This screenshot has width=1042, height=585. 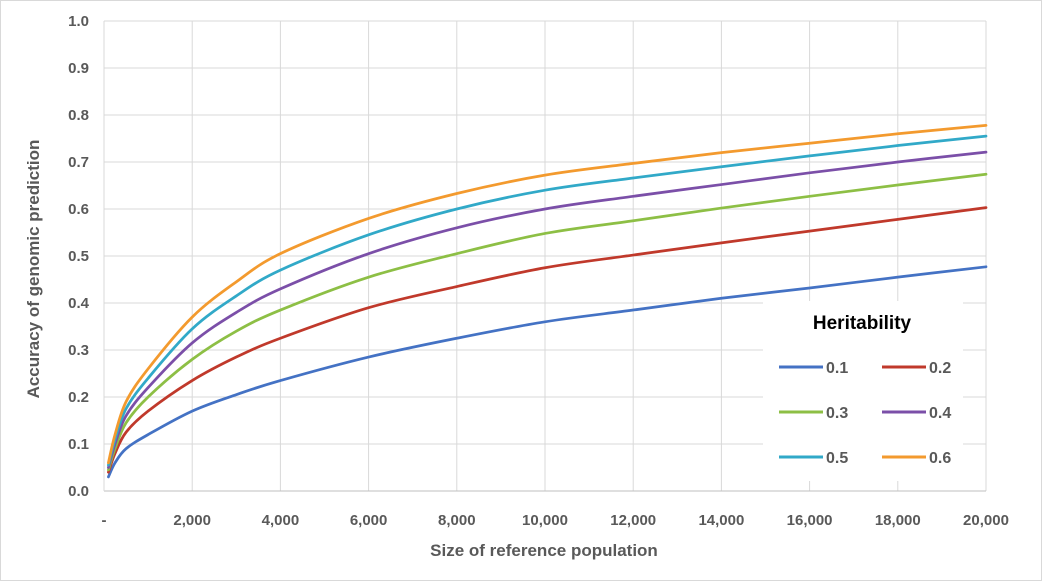 I want to click on x-tick-label: 14,000, so click(x=721, y=520).